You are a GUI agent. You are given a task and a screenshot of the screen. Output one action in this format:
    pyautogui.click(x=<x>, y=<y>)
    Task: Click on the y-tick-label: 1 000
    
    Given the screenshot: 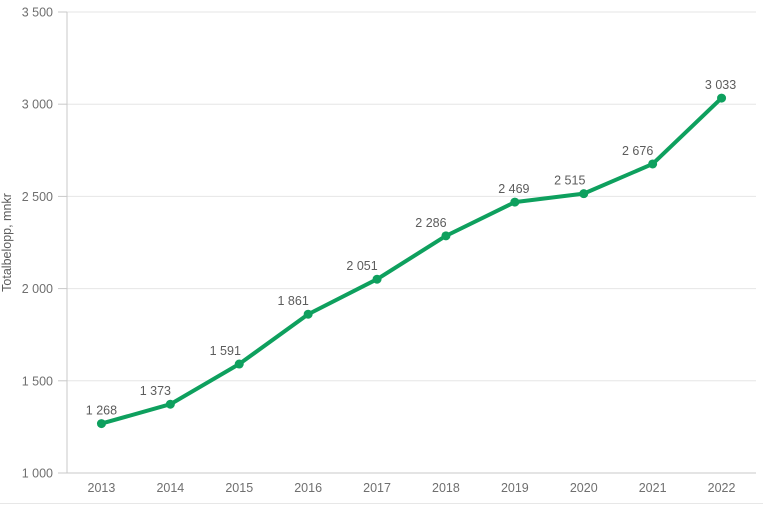 What is the action you would take?
    pyautogui.click(x=37, y=474)
    